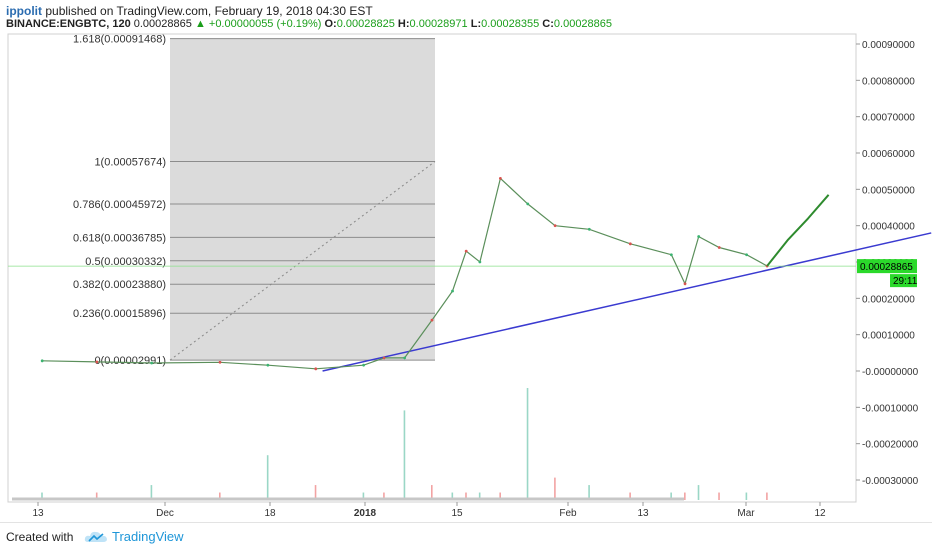 Image resolution: width=932 pixels, height=551 pixels. What do you see at coordinates (165, 513) in the screenshot?
I see `time-axis-label: Dec` at bounding box center [165, 513].